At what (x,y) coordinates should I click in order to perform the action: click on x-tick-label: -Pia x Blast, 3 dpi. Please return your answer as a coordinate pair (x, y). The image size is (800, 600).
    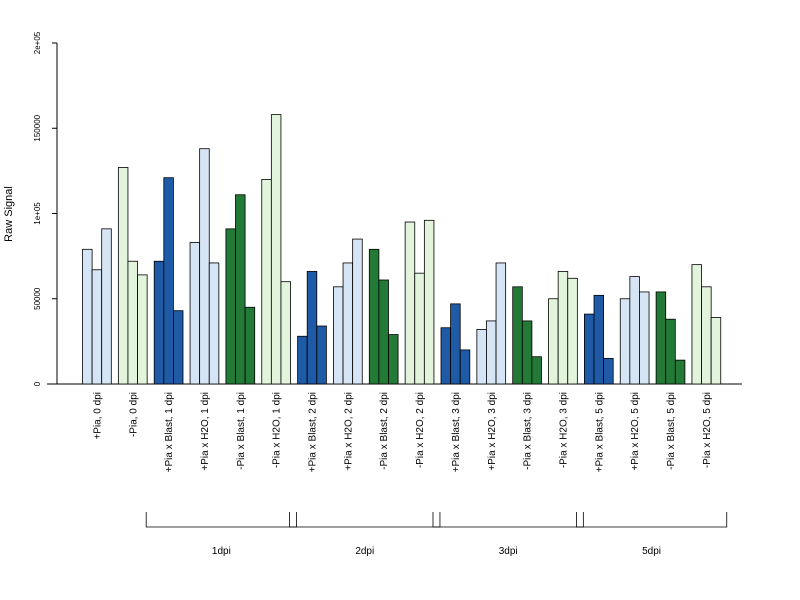
    Looking at the image, I should click on (528, 431).